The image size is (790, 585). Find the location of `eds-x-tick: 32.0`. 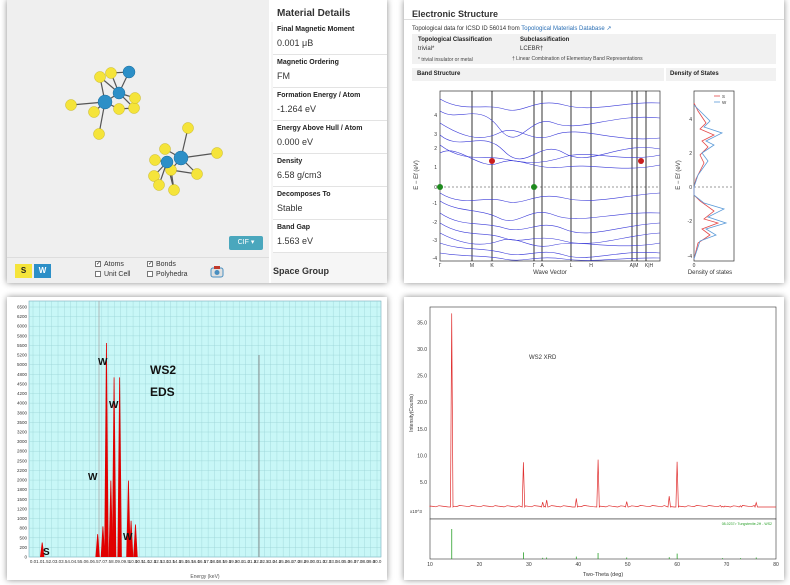

eds-x-tick: 32.0 is located at coordinates (327, 561).